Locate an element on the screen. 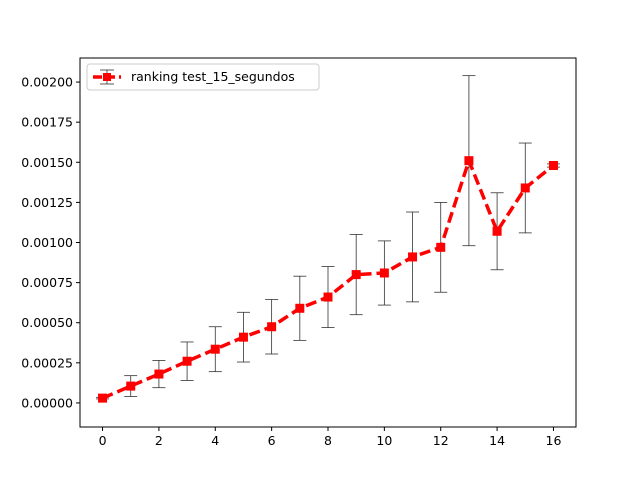  x-axis-ticks: 0 2 4 6 8 10 12 14 16 is located at coordinates (330, 437).